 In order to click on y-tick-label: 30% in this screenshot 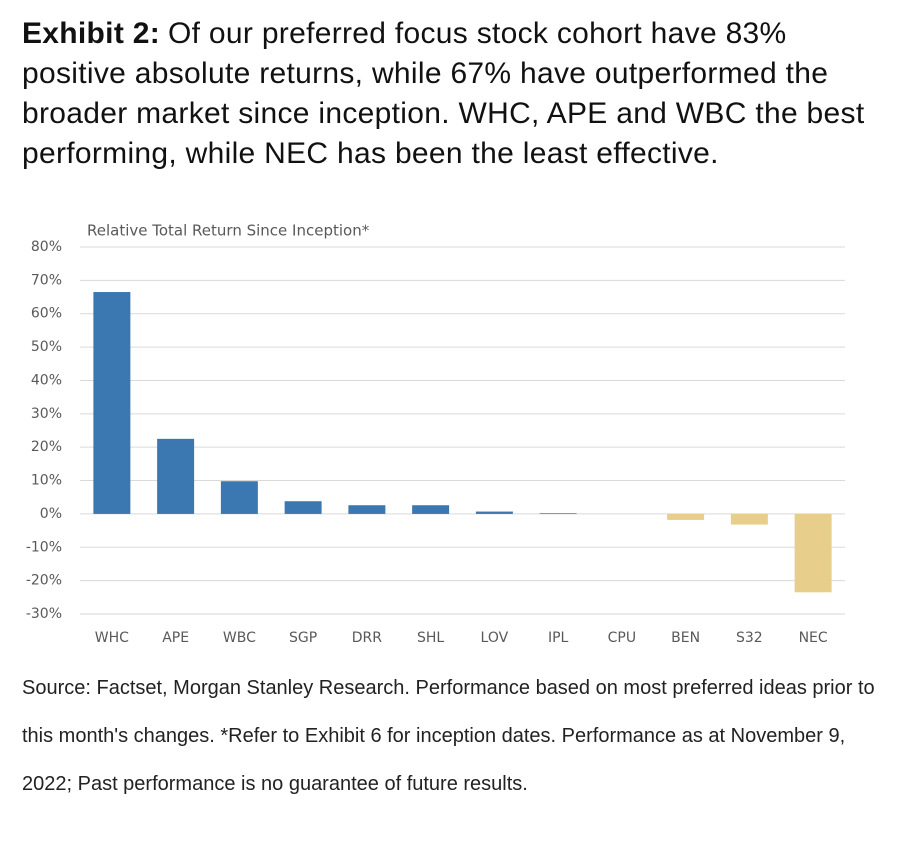, I will do `click(46, 414)`.